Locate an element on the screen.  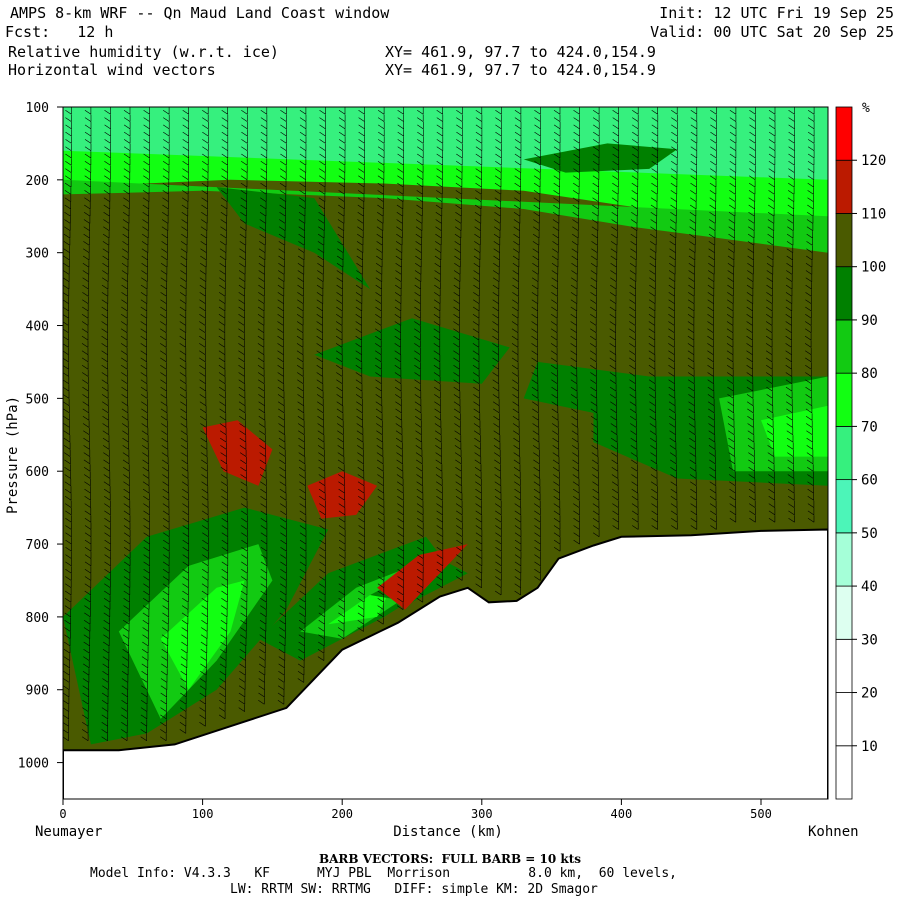
x-tick-label: 0 is located at coordinates (62, 814).